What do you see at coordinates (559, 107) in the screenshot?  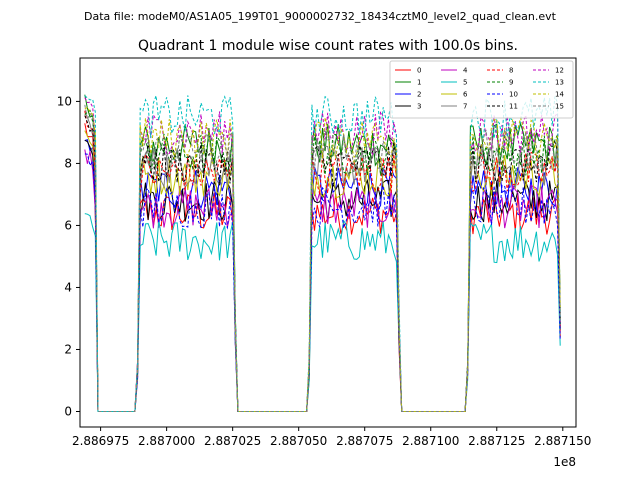 I see `legend-label: 15` at bounding box center [559, 107].